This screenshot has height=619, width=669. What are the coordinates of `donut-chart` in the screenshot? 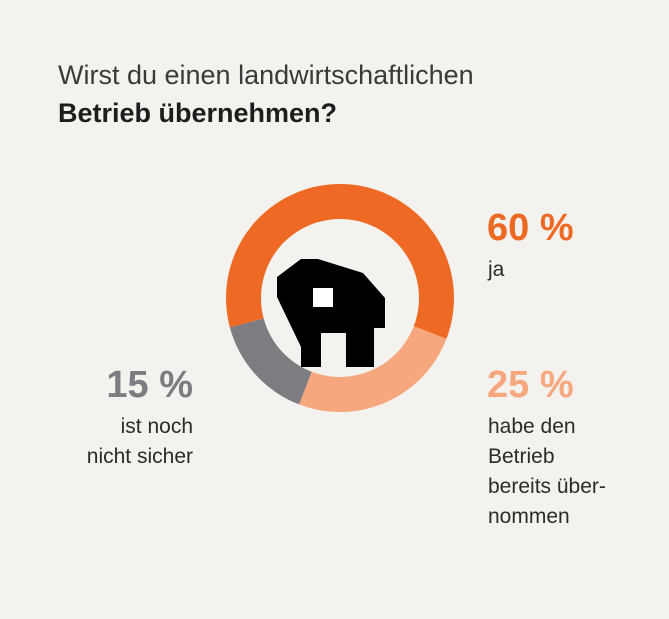 It's located at (340, 297).